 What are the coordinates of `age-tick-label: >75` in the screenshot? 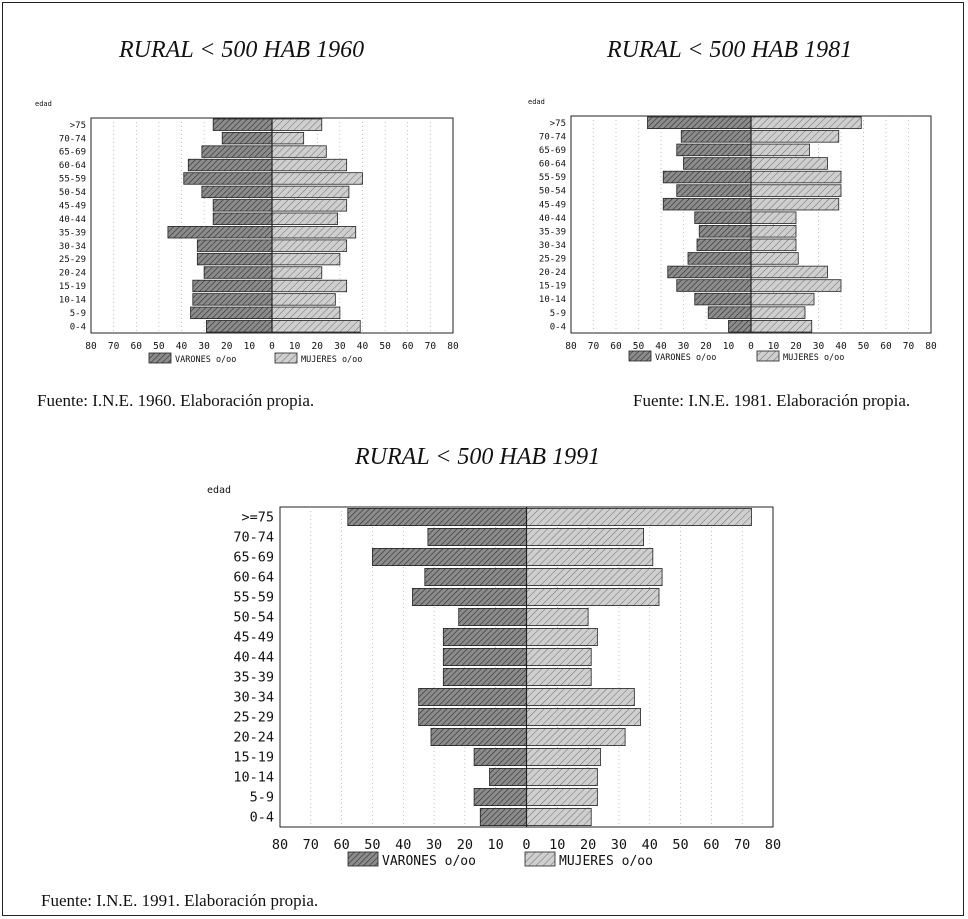 It's located at (78, 126).